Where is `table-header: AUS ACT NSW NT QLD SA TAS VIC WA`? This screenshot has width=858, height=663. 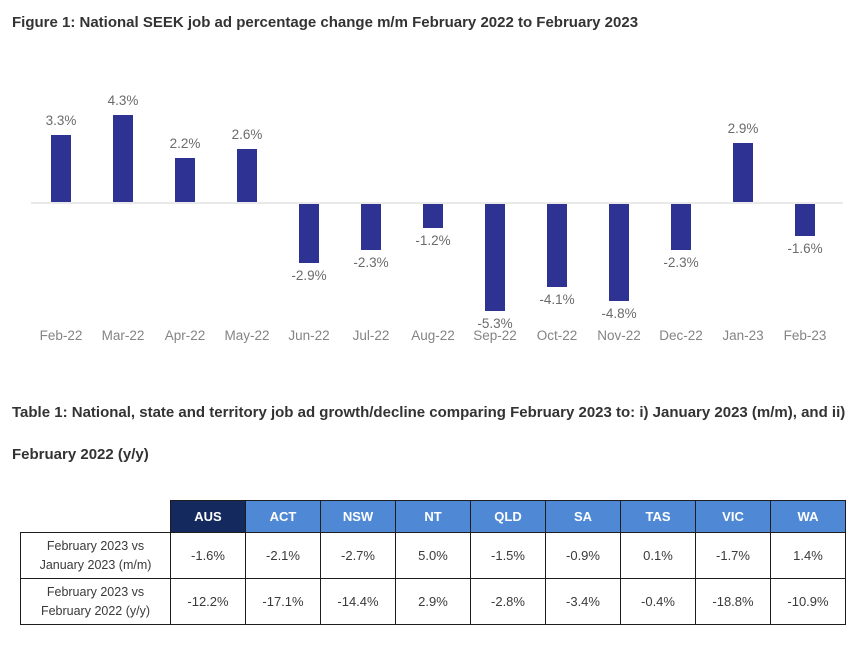 table-header: AUS ACT NSW NT QLD SA TAS VIC WA is located at coordinates (433, 516).